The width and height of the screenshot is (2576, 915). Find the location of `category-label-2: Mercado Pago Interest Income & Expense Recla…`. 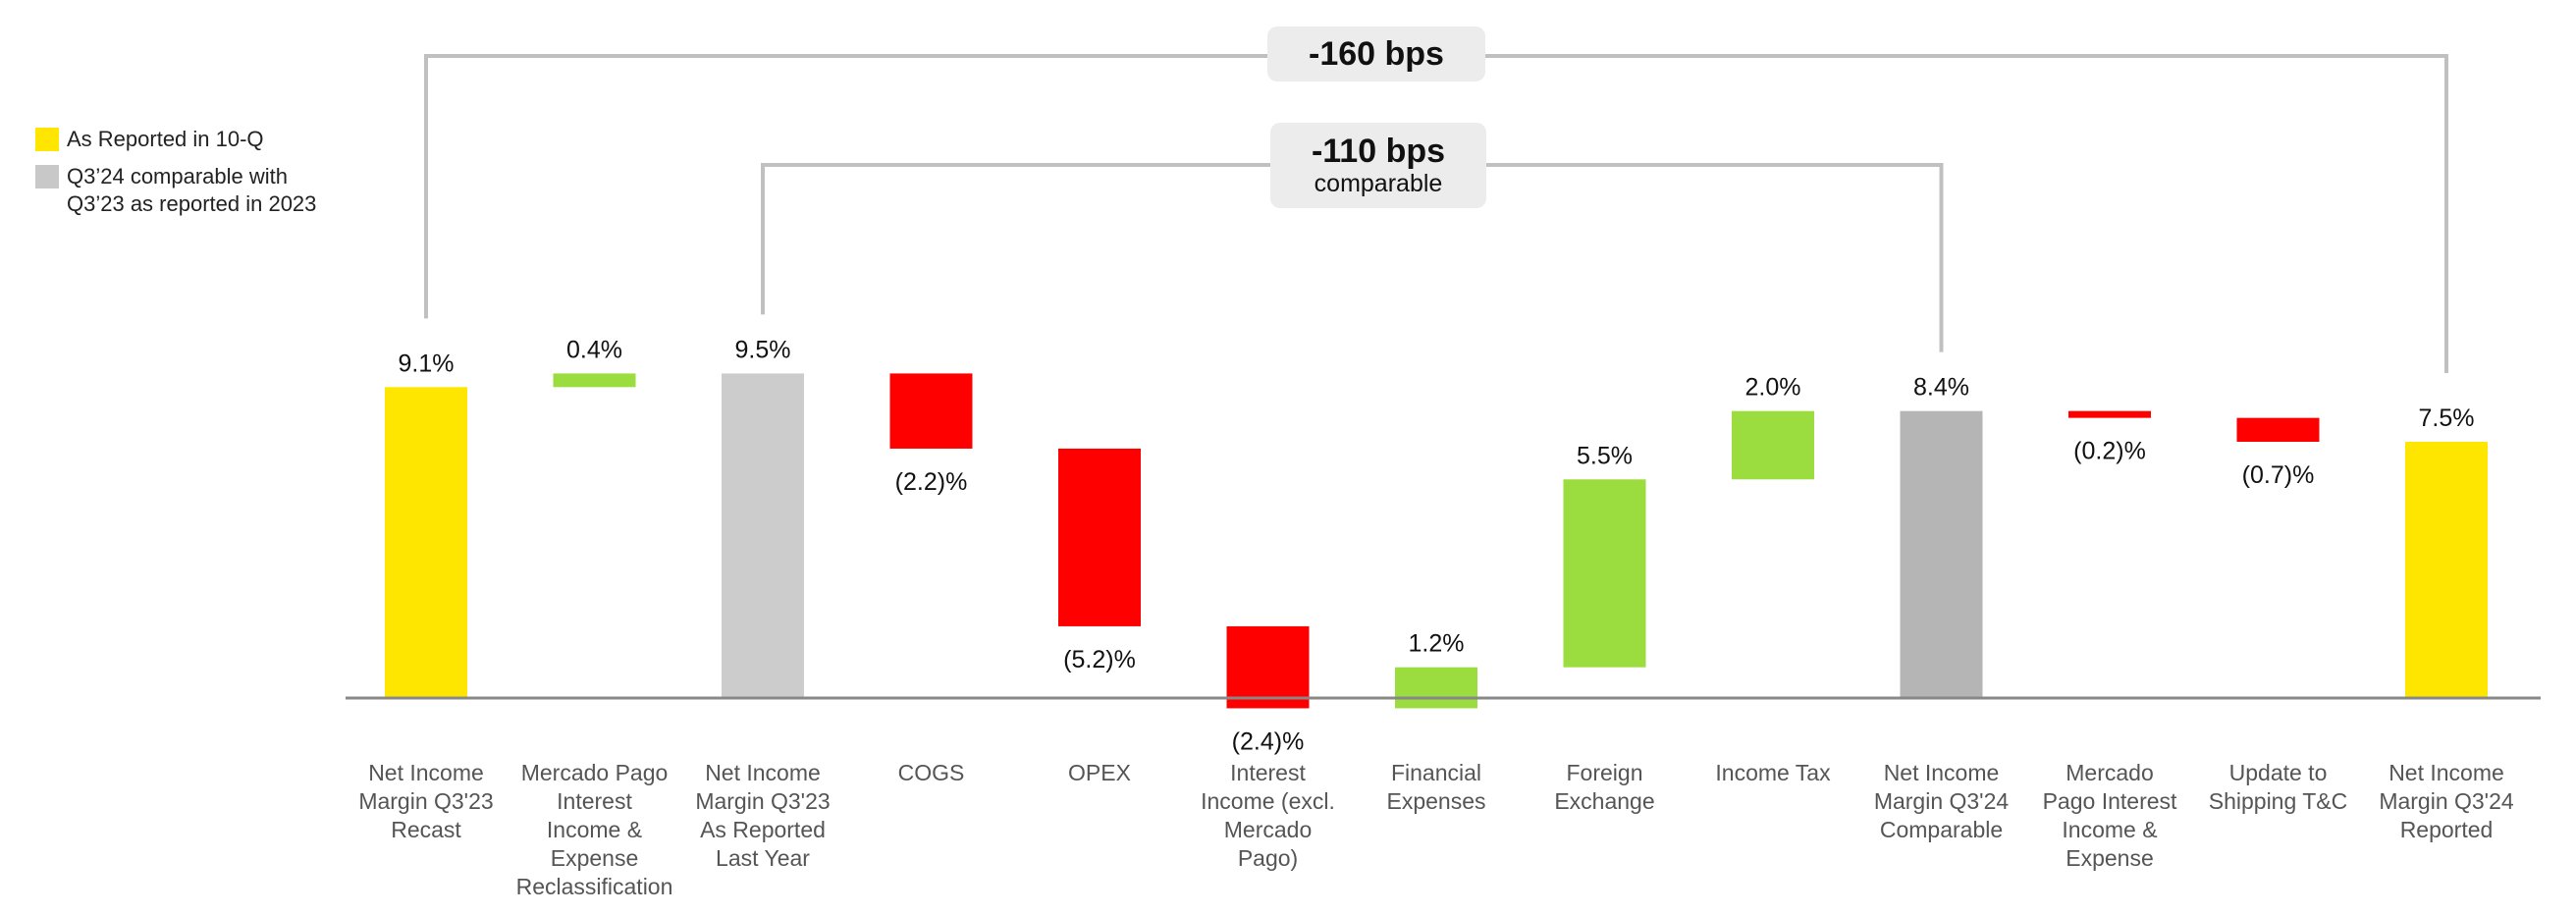

category-label-2: Mercado Pago Interest Income & Expense Recla… is located at coordinates (595, 830).